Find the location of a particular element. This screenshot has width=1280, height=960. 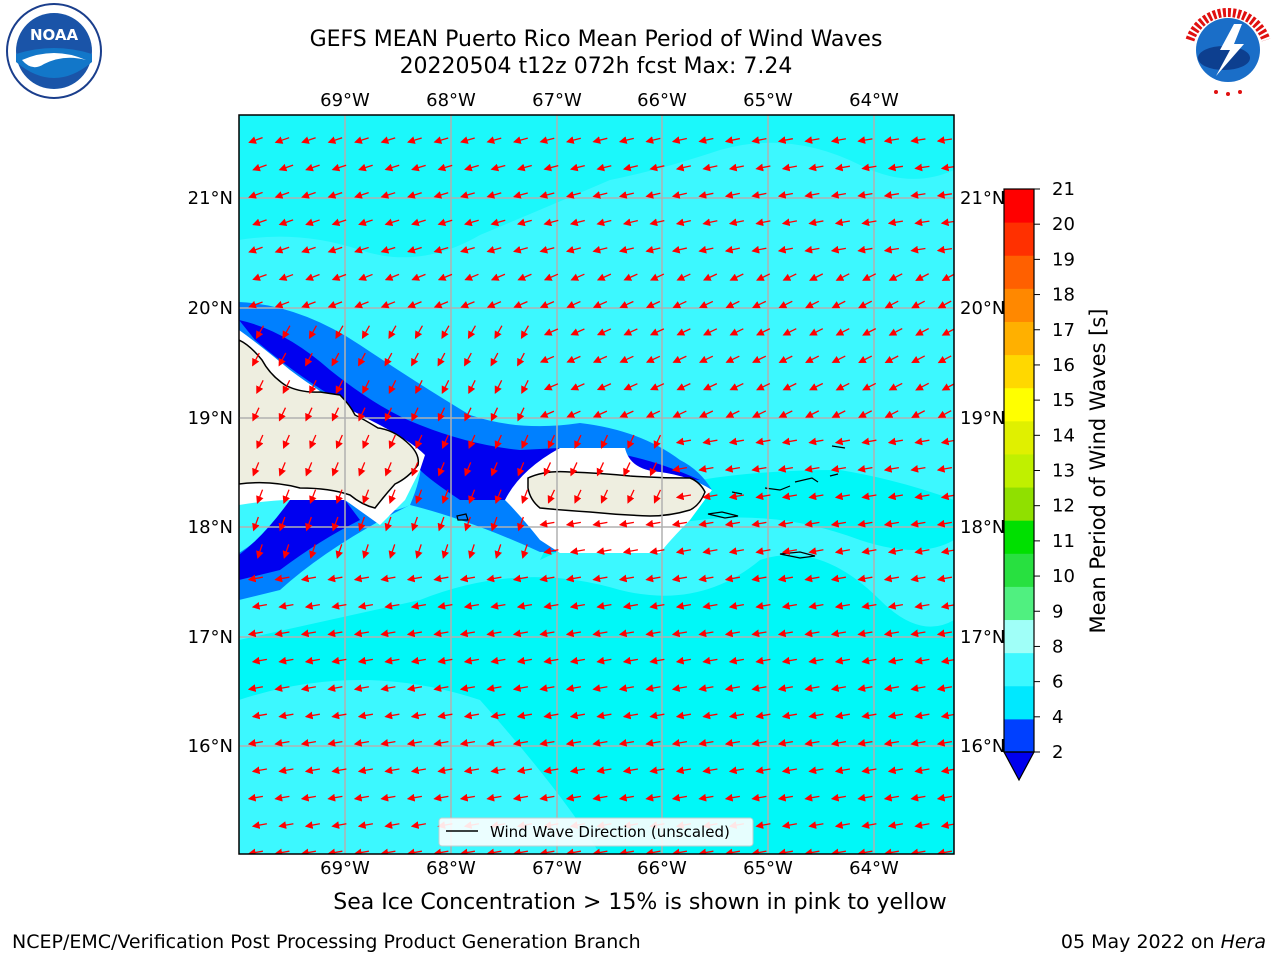

contour-4-6-center is located at coordinates (747, 515).